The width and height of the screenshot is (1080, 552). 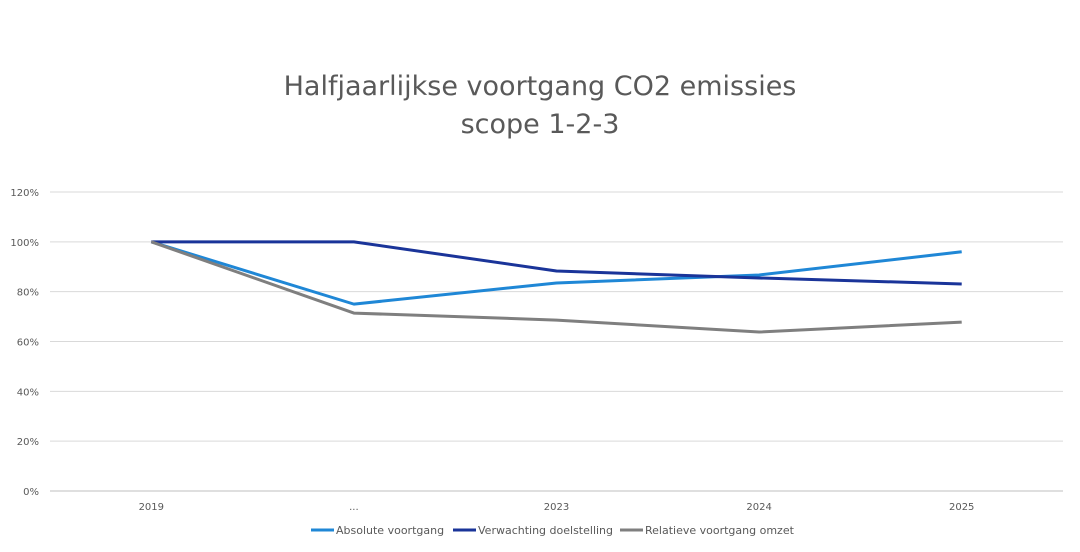 What do you see at coordinates (961, 507) in the screenshot?
I see `x-tick-label: 2025` at bounding box center [961, 507].